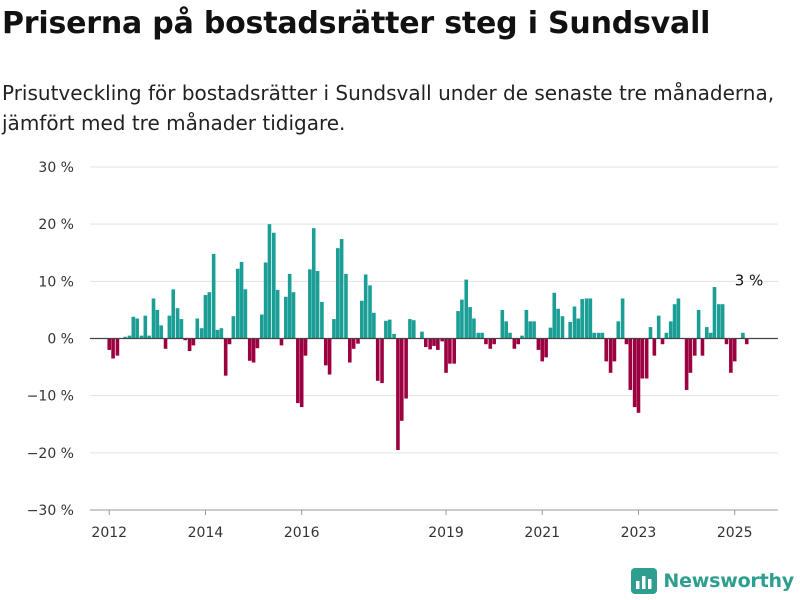 The height and width of the screenshot is (600, 800). What do you see at coordinates (542, 532) in the screenshot?
I see `x-tick-label: 2021` at bounding box center [542, 532].